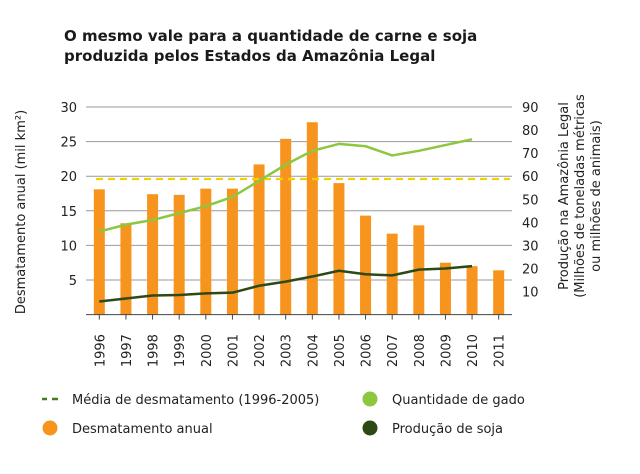  What do you see at coordinates (530, 246) in the screenshot?
I see `y2-tick-label: 30` at bounding box center [530, 246].